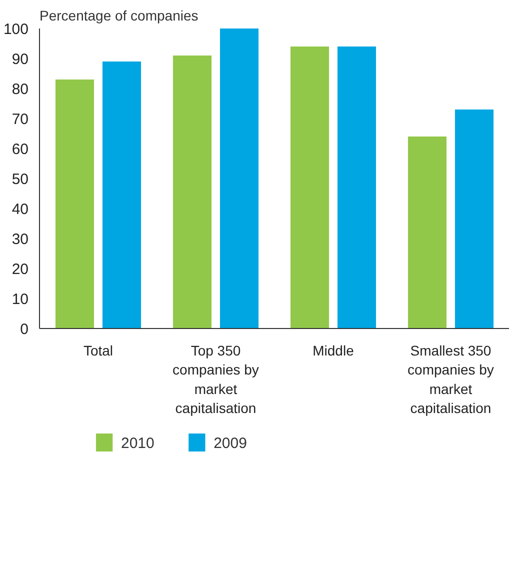 This screenshot has height=565, width=527. Describe the element at coordinates (137, 443) in the screenshot. I see `legend-label: 2010` at that location.